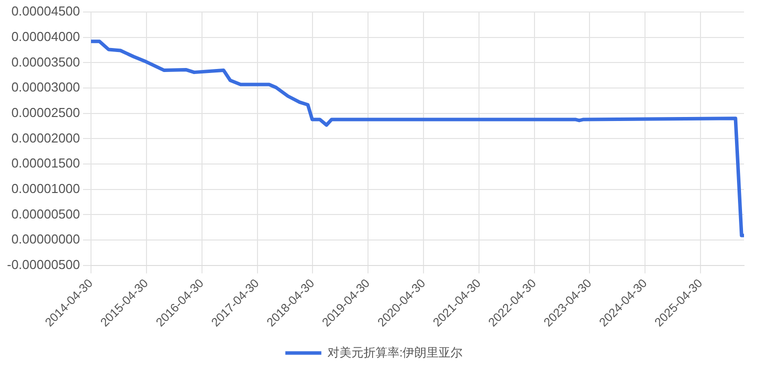  Describe the element at coordinates (45, 112) in the screenshot. I see `y-tick-label: 0.00002500` at that location.